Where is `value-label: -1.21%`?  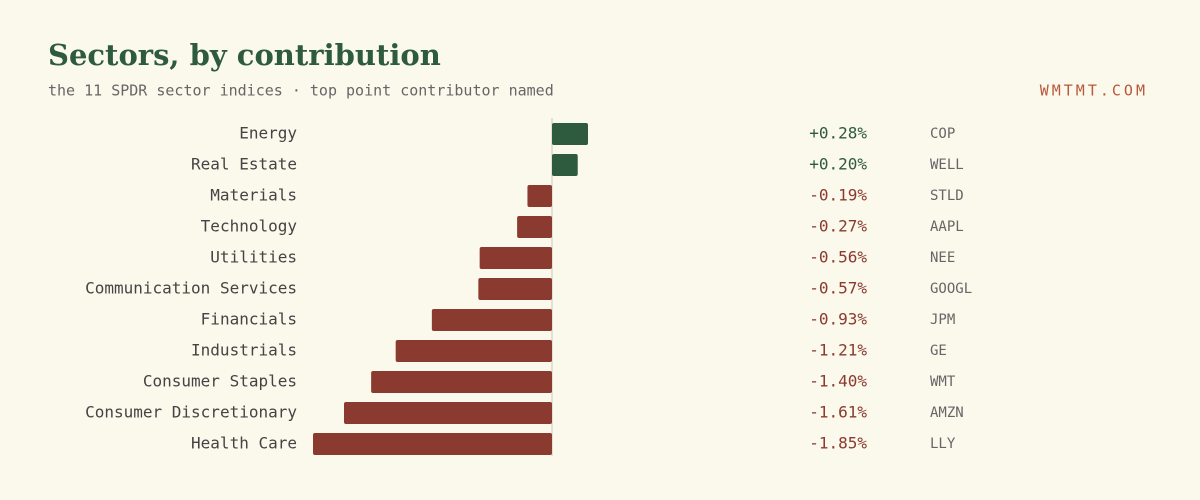
value-label: -1.21% is located at coordinates (838, 350).